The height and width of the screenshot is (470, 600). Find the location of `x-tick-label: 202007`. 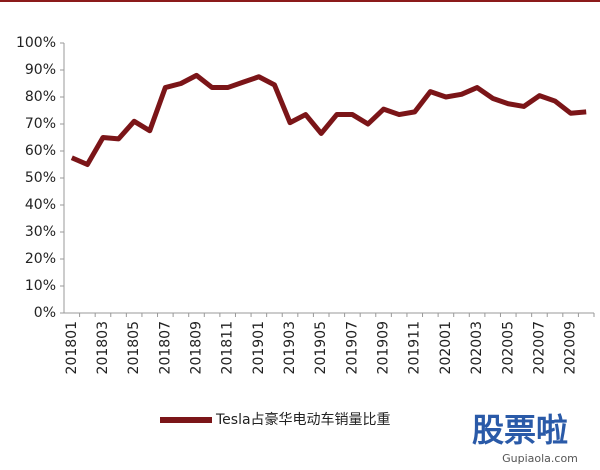

x-tick-label: 202007 is located at coordinates (539, 347).